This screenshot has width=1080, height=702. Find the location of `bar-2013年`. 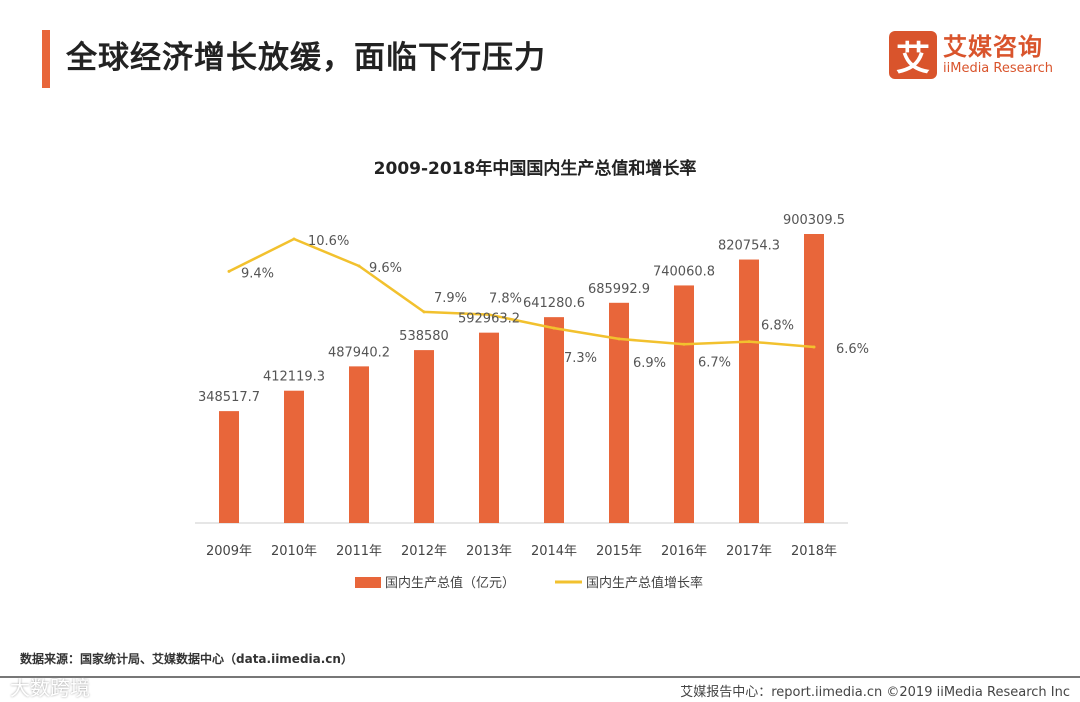

bar-2013年 is located at coordinates (489, 427).